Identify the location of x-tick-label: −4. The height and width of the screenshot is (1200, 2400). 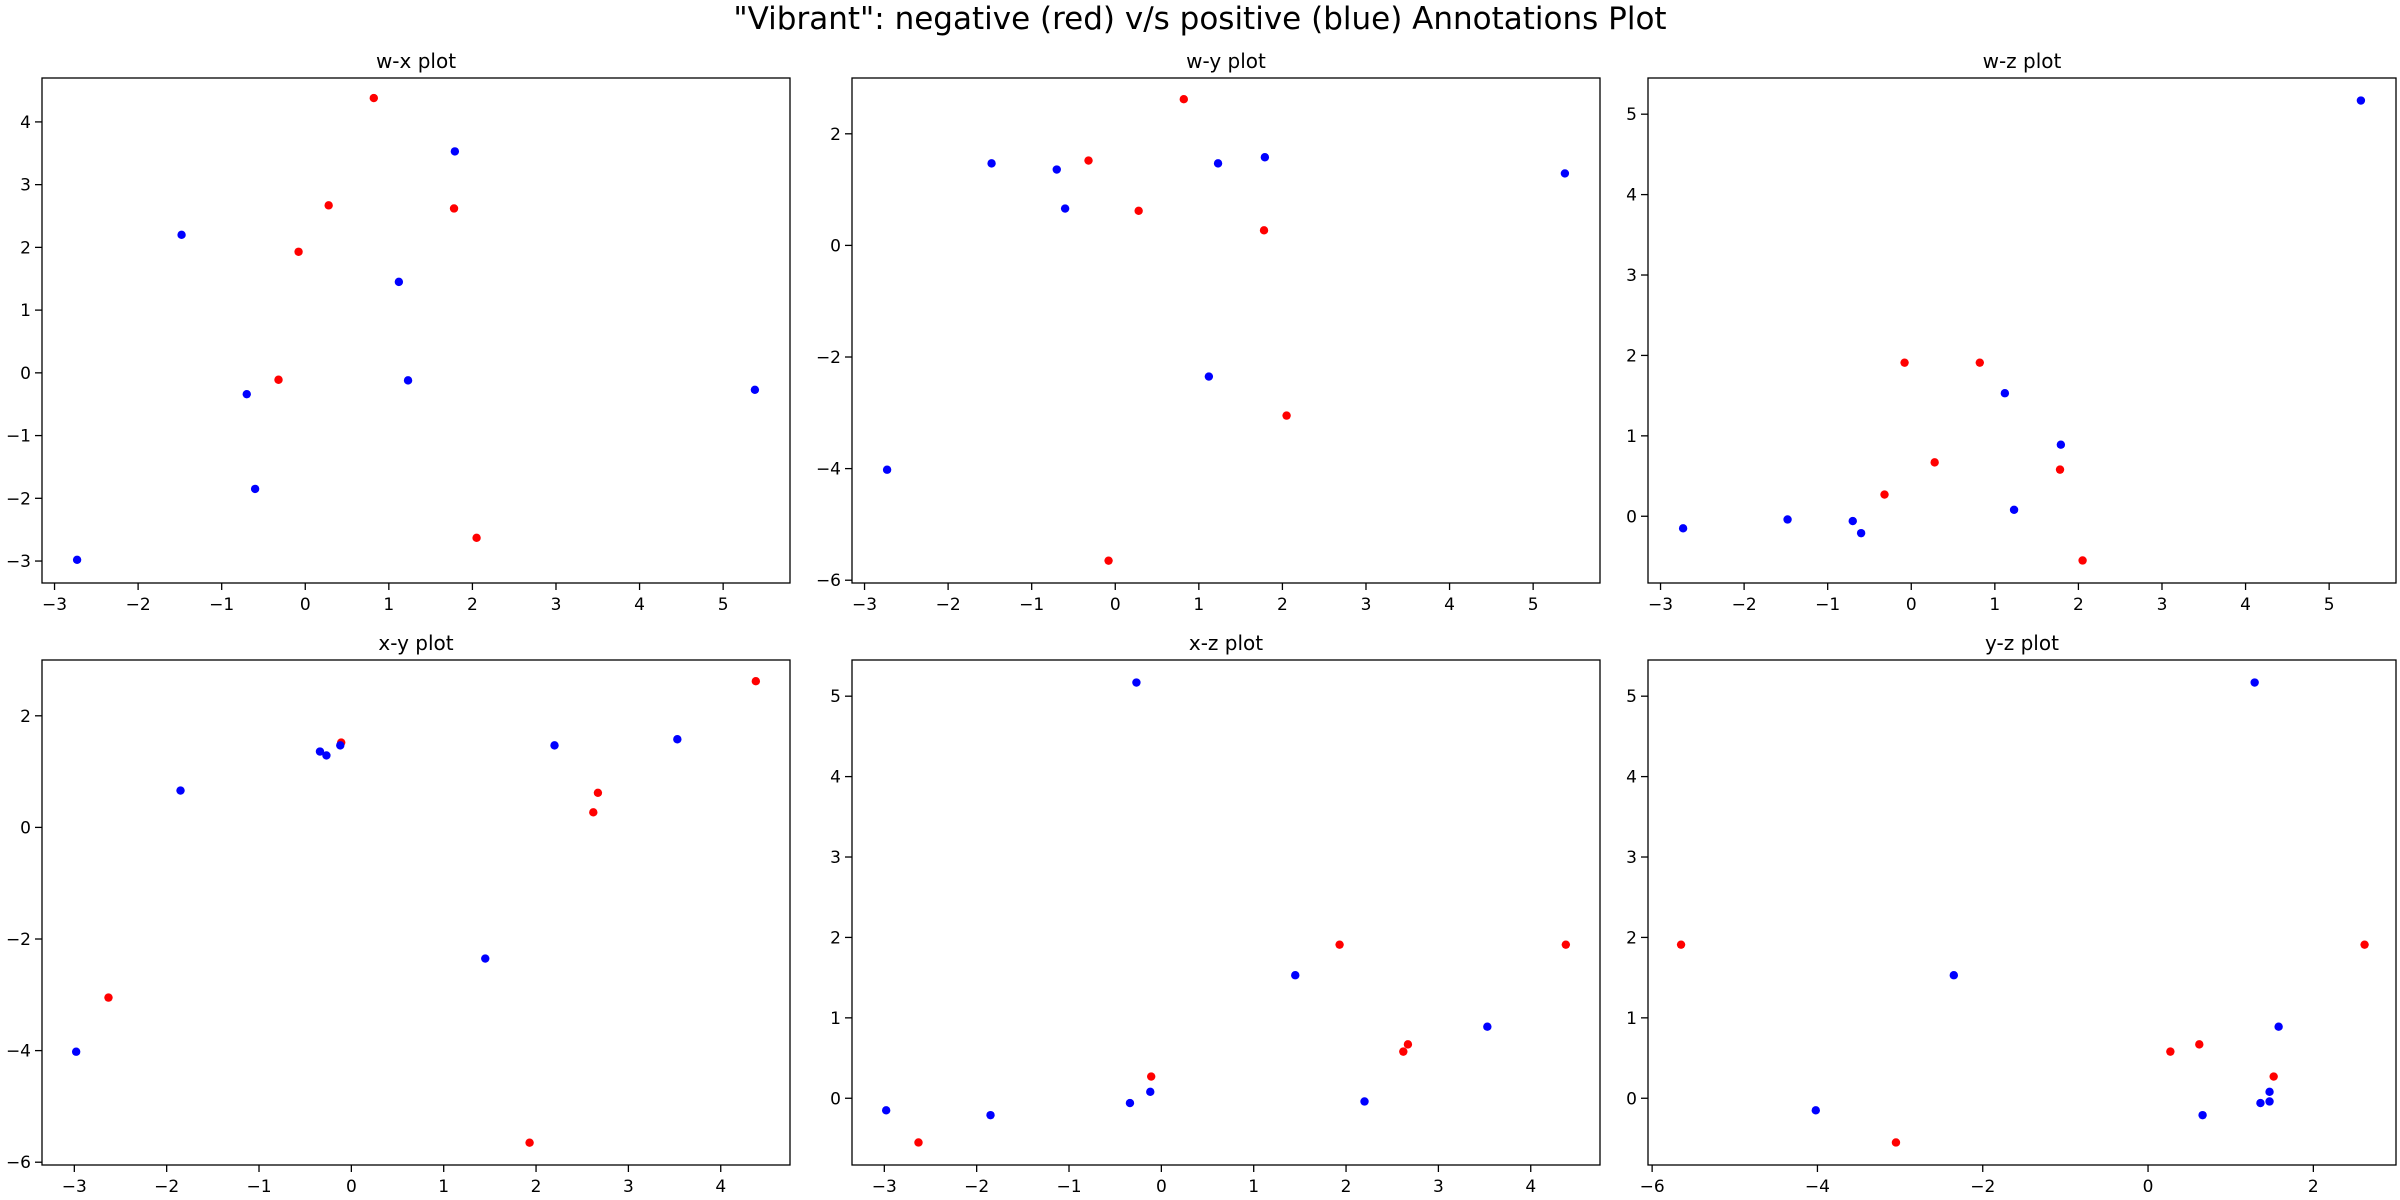
(1817, 1187).